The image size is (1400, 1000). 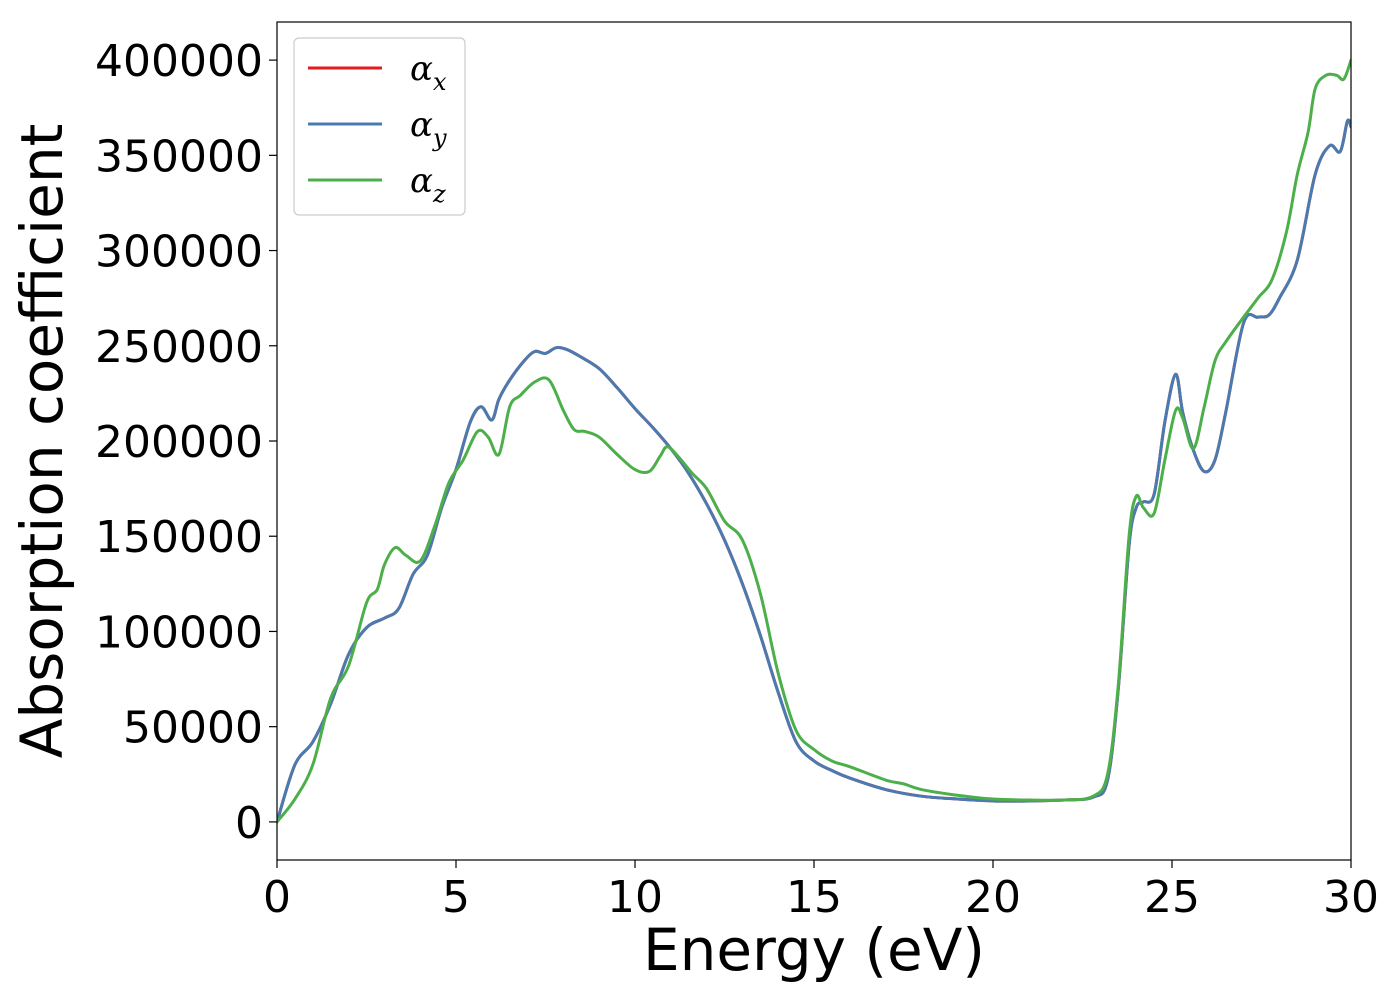 I want to click on x-tick-label: 20, so click(x=993, y=897).